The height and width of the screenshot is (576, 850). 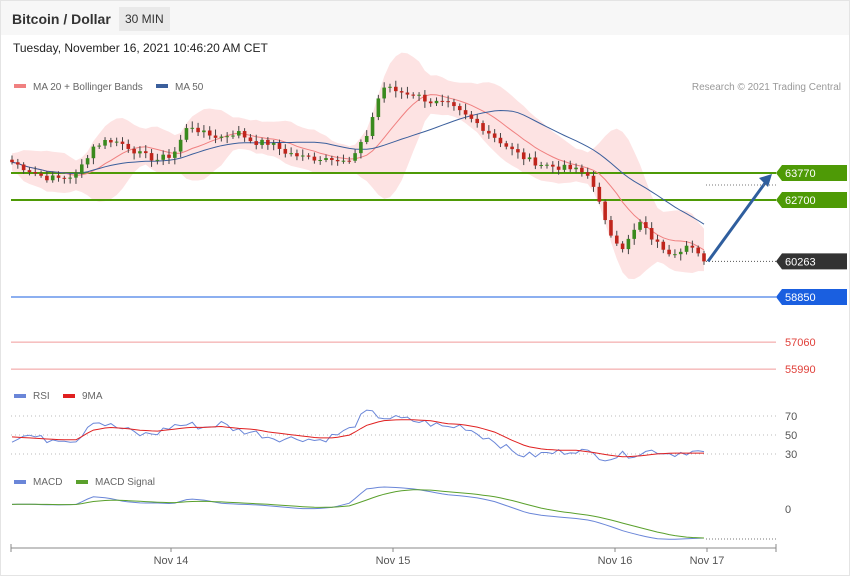 What do you see at coordinates (791, 417) in the screenshot?
I see `rsi-tick-70: 70` at bounding box center [791, 417].